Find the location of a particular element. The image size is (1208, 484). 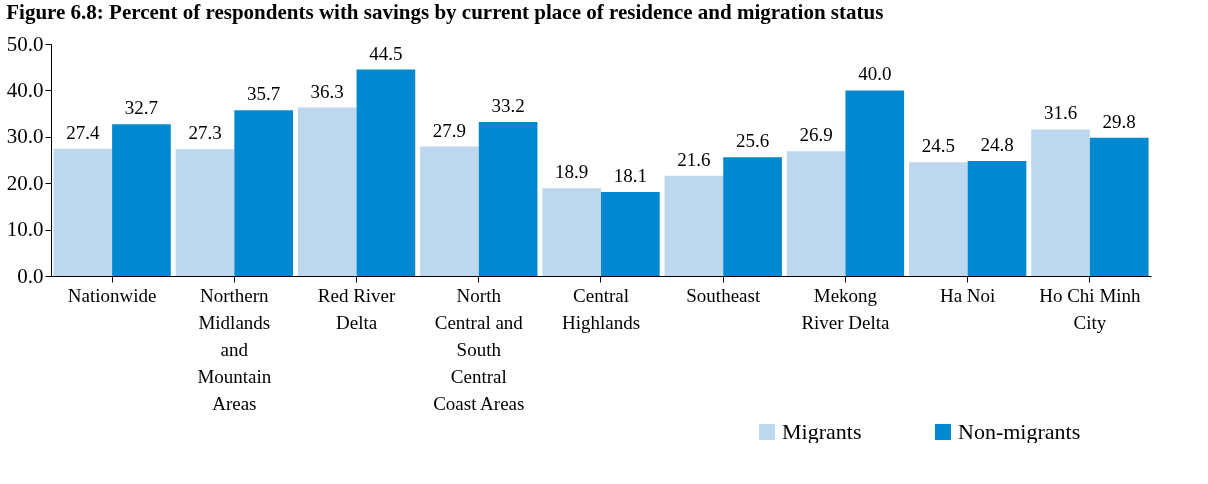

legend-label: Non-migrants is located at coordinates (1019, 431).